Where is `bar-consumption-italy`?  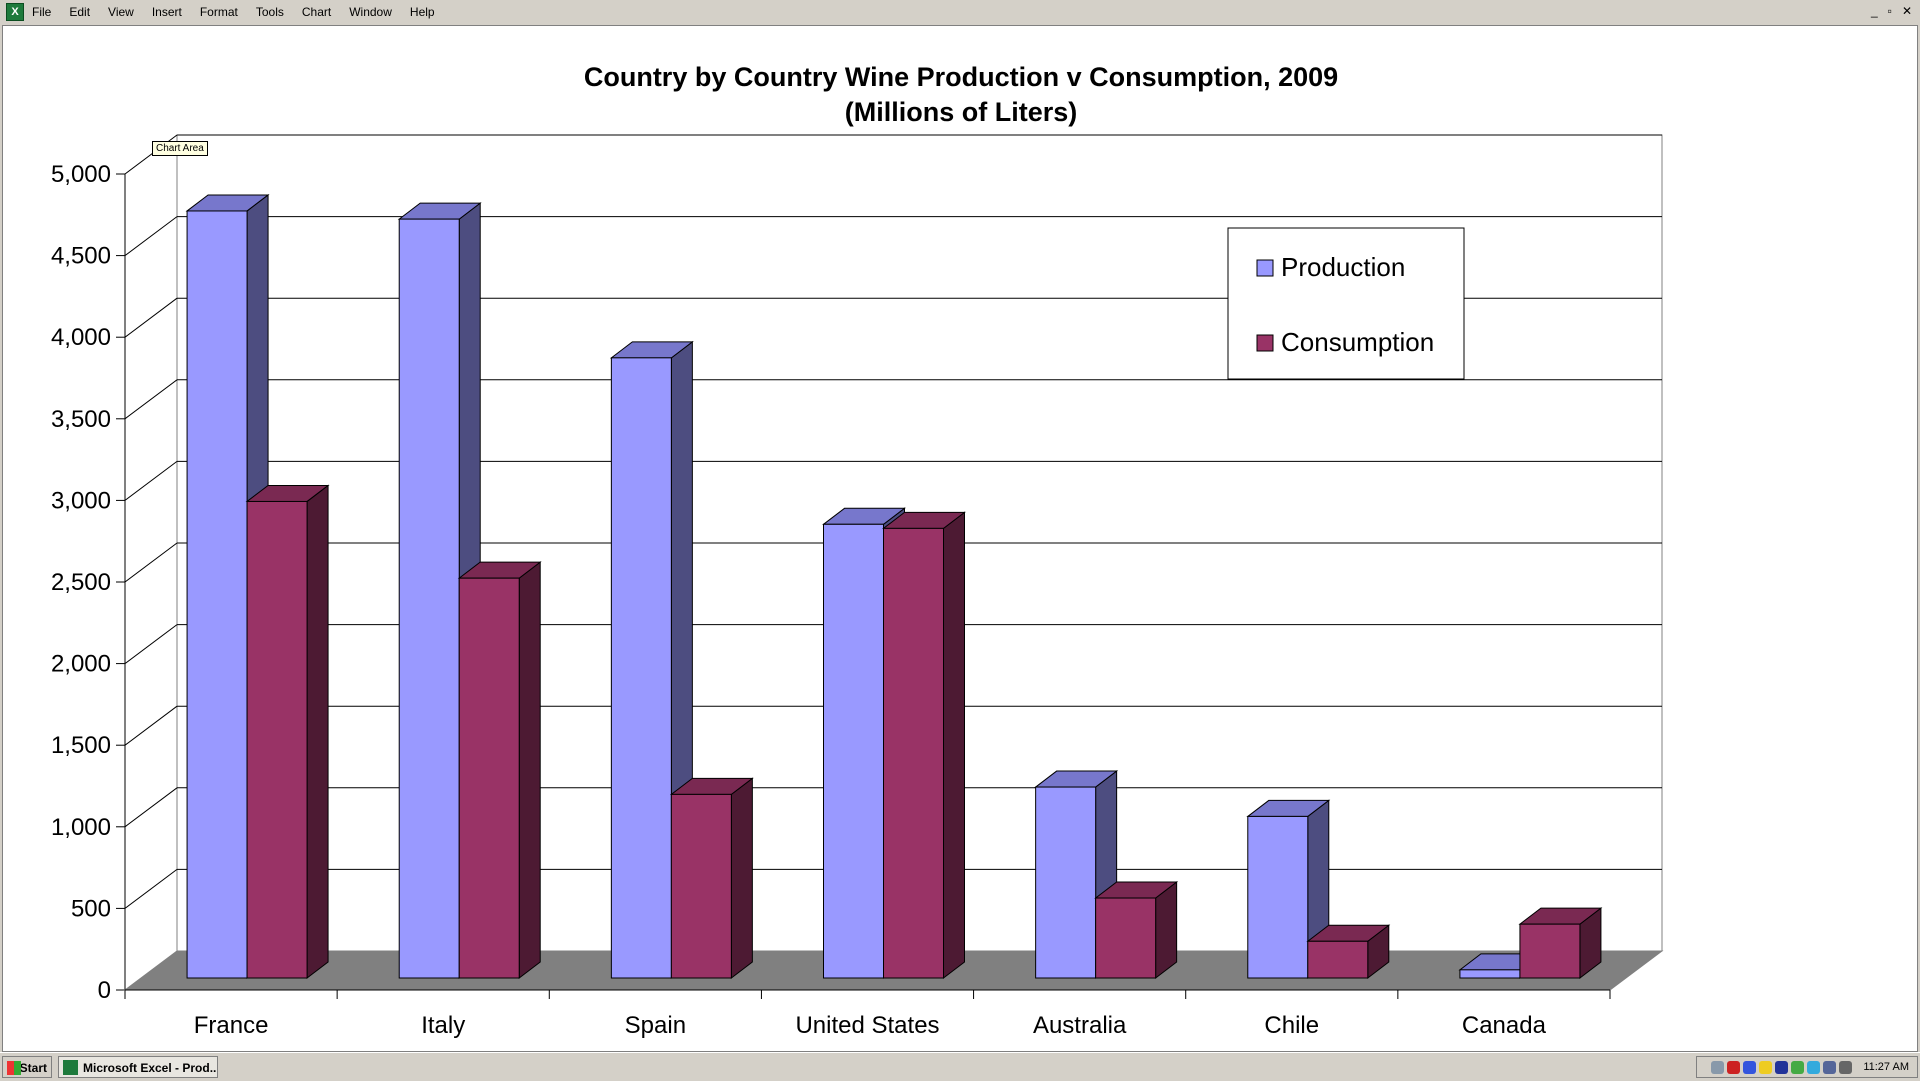
bar-consumption-italy is located at coordinates (499, 770).